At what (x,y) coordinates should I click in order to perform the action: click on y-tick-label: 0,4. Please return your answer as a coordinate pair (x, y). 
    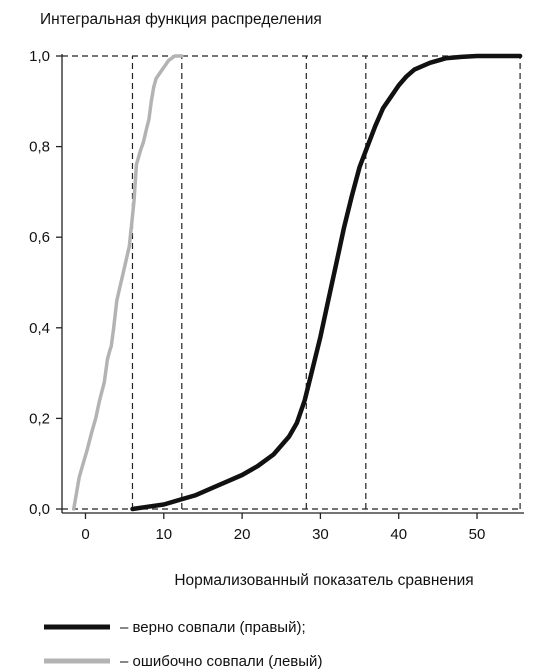
    Looking at the image, I should click on (39, 328).